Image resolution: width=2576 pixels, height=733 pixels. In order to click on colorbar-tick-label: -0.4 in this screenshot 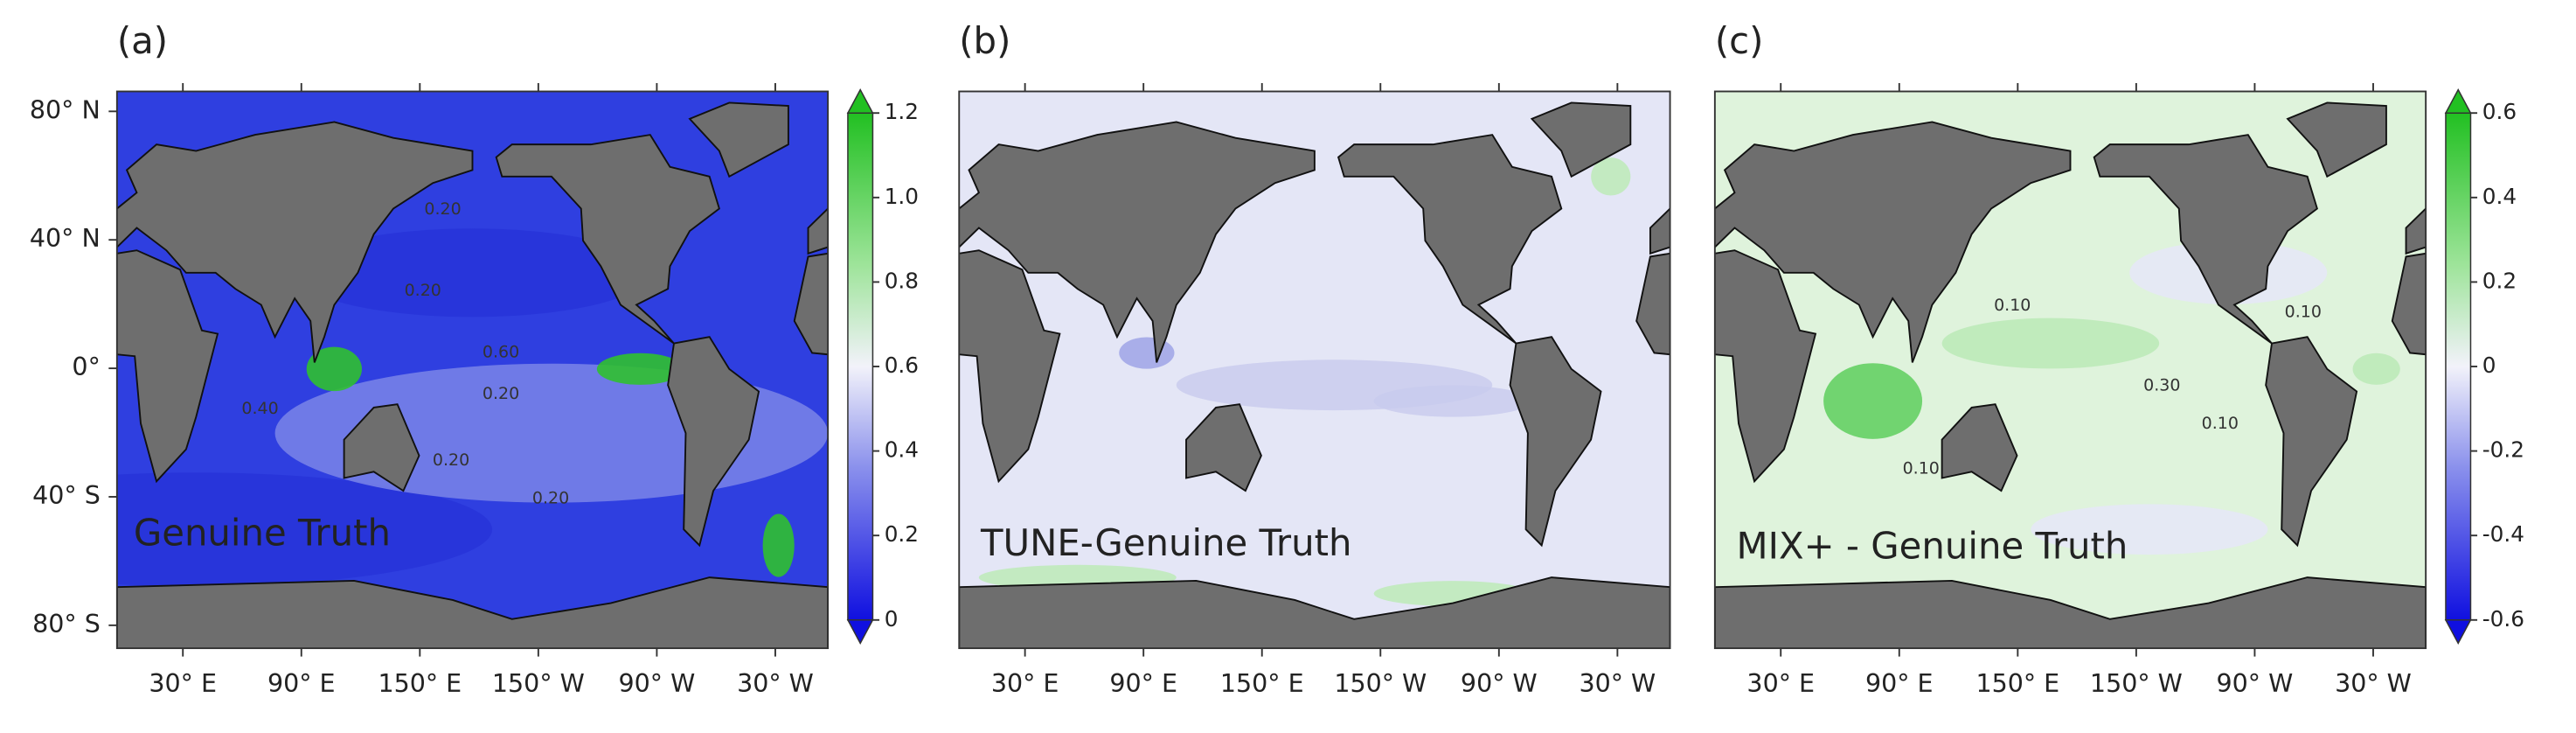, I will do `click(2503, 534)`.